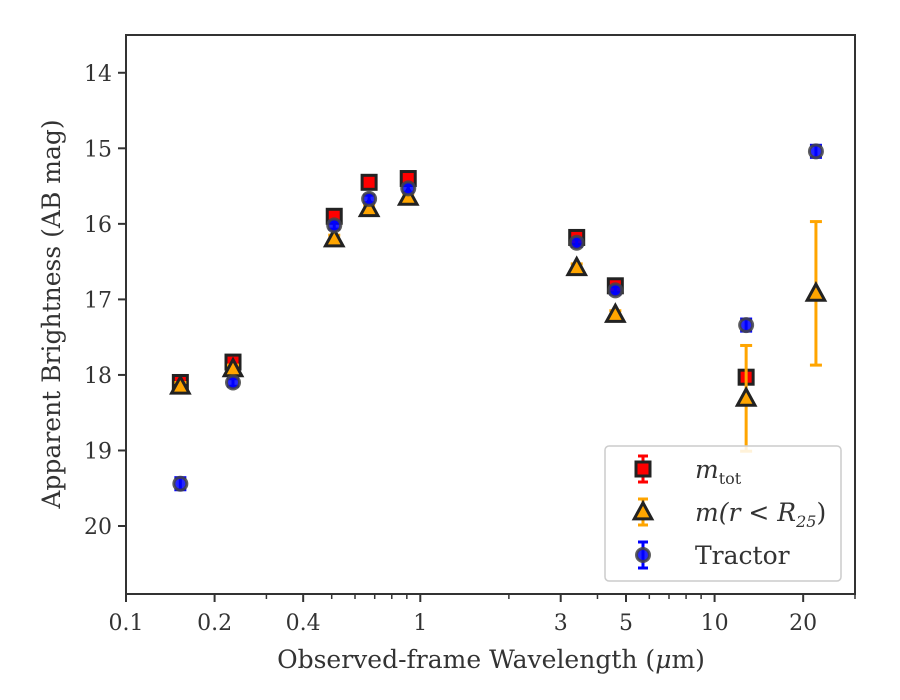  Describe the element at coordinates (760, 514) in the screenshot. I see `legend-label: m(r < R25)` at that location.